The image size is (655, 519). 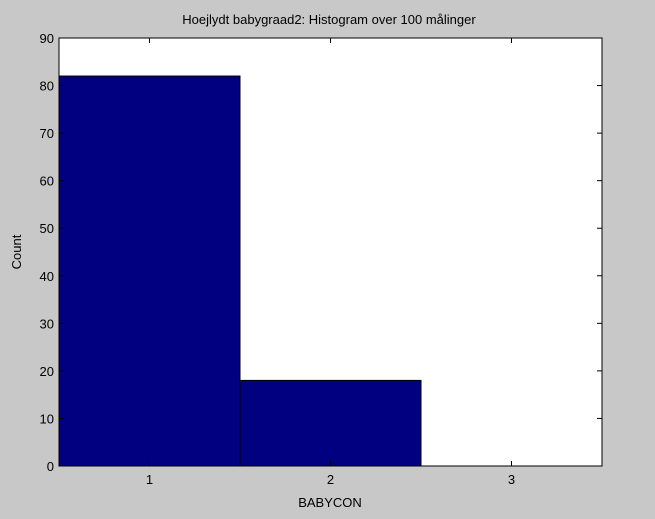 I want to click on y-tick-label-20: 20, so click(x=47, y=371).